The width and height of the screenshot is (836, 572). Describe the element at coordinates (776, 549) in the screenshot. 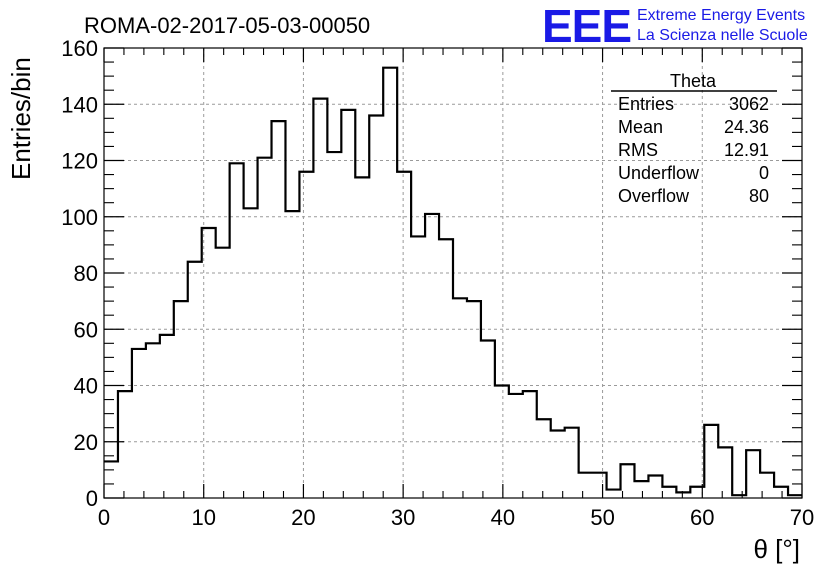

I see `x-axis-title: θ [°]` at that location.